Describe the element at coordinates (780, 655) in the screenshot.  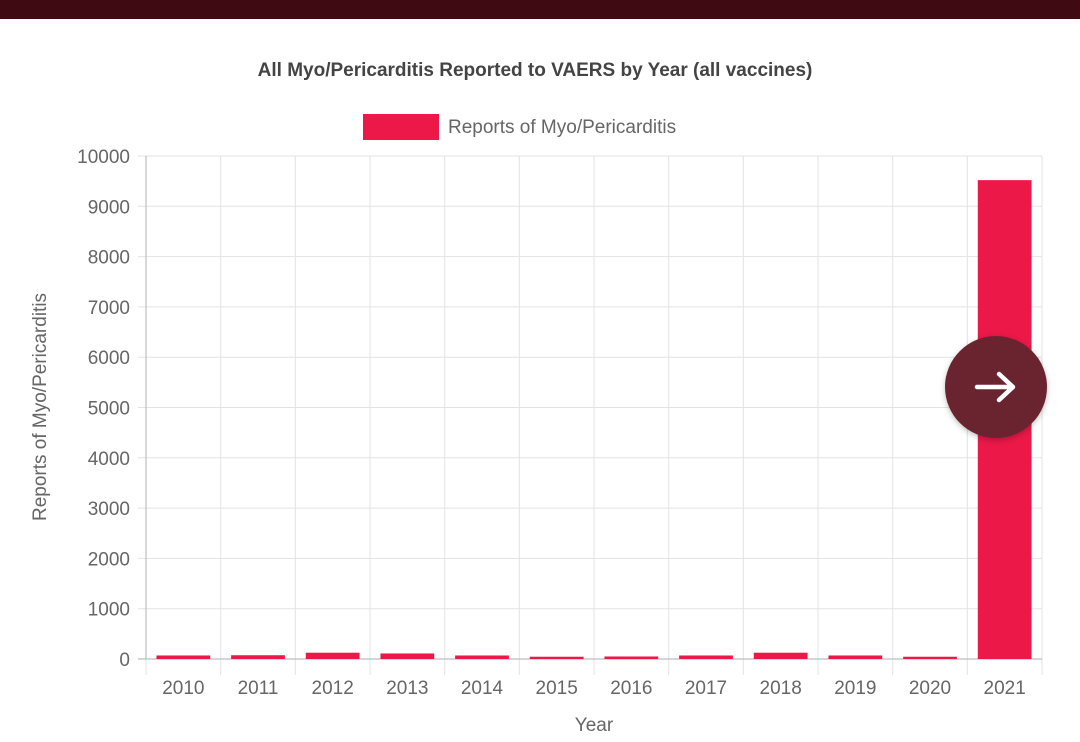
I see `bar-2018` at that location.